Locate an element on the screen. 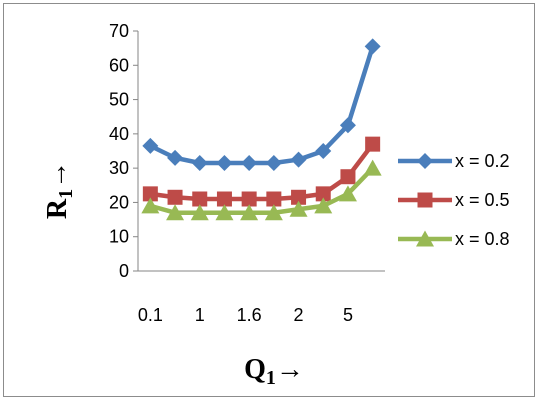 This screenshot has height=401, width=540. legend-label-x-0-5: x = 0.5 is located at coordinates (482, 200).